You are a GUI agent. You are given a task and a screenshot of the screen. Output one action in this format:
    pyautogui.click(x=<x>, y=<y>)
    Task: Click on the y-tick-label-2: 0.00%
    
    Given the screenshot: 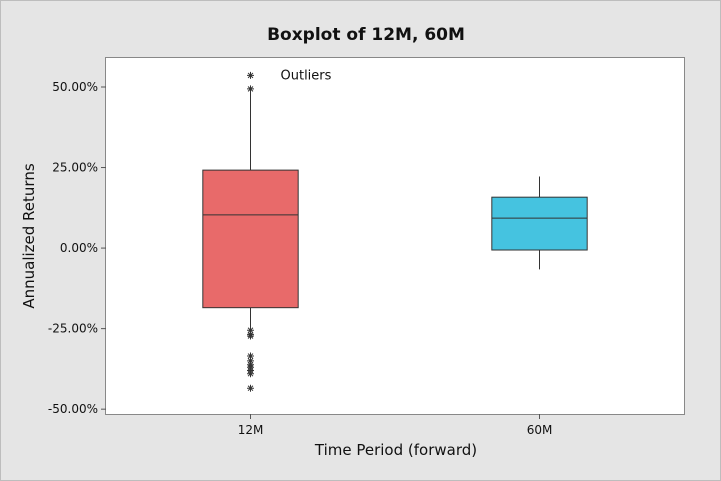 What is the action you would take?
    pyautogui.click(x=79, y=248)
    